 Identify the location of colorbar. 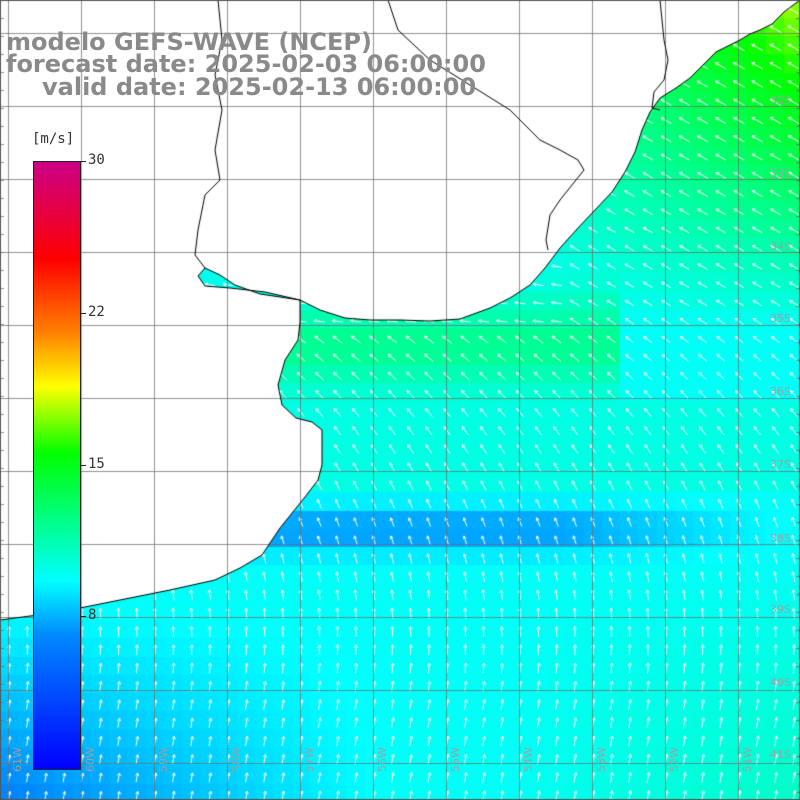
(57, 465).